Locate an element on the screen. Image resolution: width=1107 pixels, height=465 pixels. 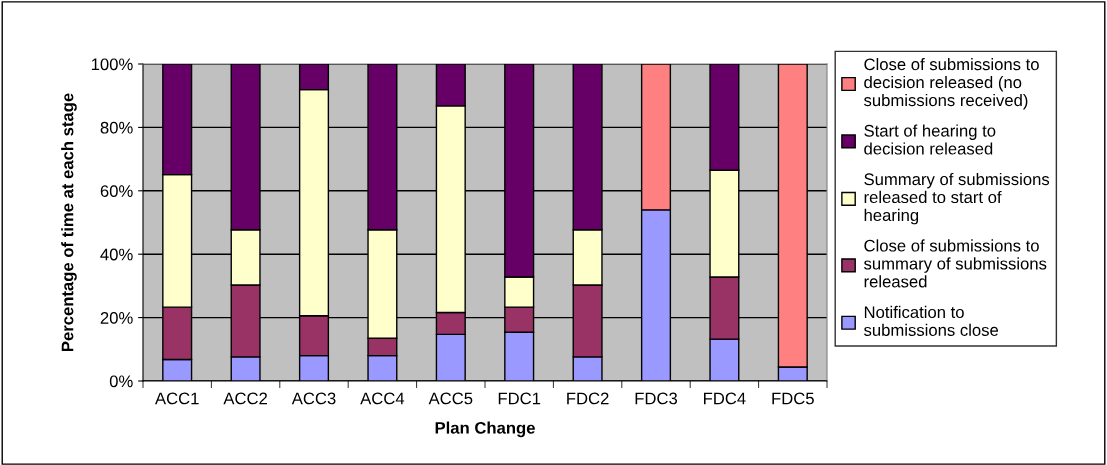
x-tick-label: ACC5 is located at coordinates (450, 398).